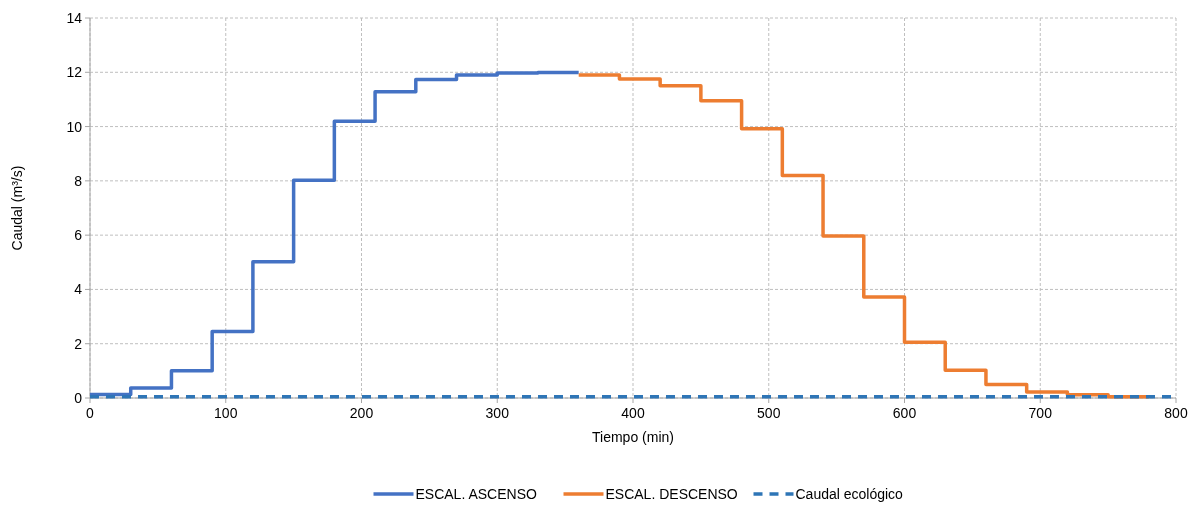 This screenshot has height=516, width=1197. I want to click on y-tick-label: 2, so click(78, 343).